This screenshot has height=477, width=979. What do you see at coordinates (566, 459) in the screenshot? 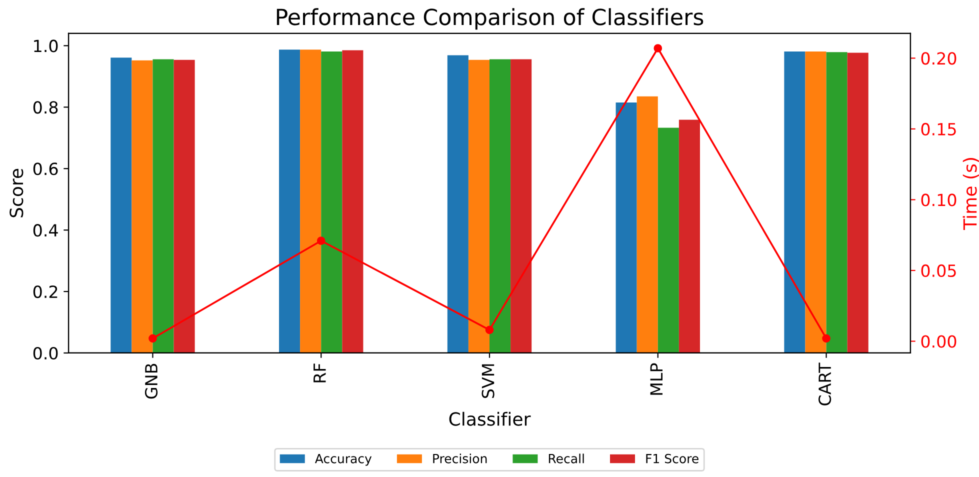
I see `legend-label: Recall` at bounding box center [566, 459].